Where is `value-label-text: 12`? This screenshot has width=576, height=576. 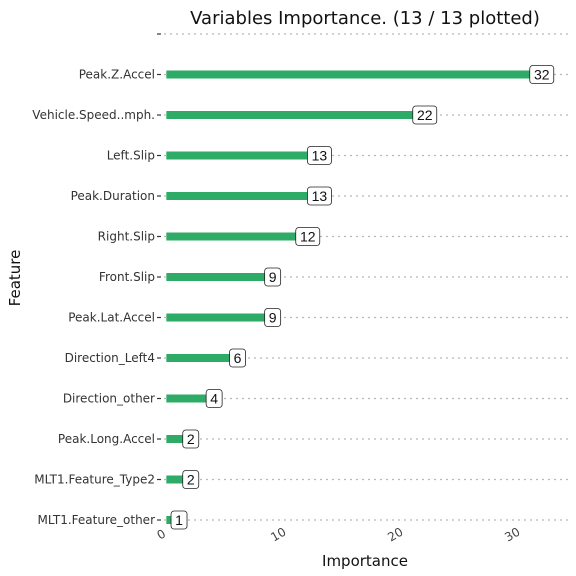 value-label-text: 12 is located at coordinates (308, 237).